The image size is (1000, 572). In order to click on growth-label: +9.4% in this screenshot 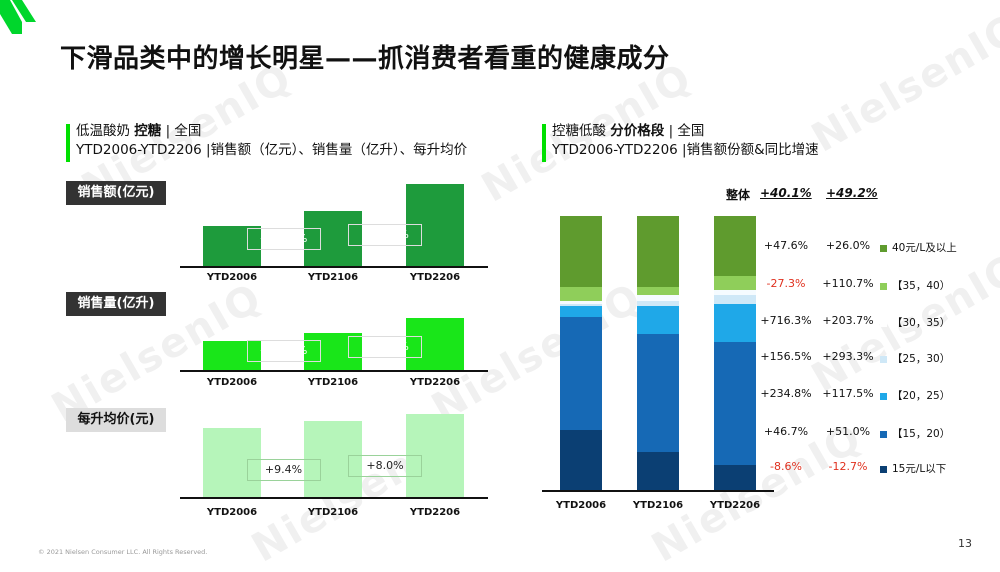, I will do `click(283, 470)`.